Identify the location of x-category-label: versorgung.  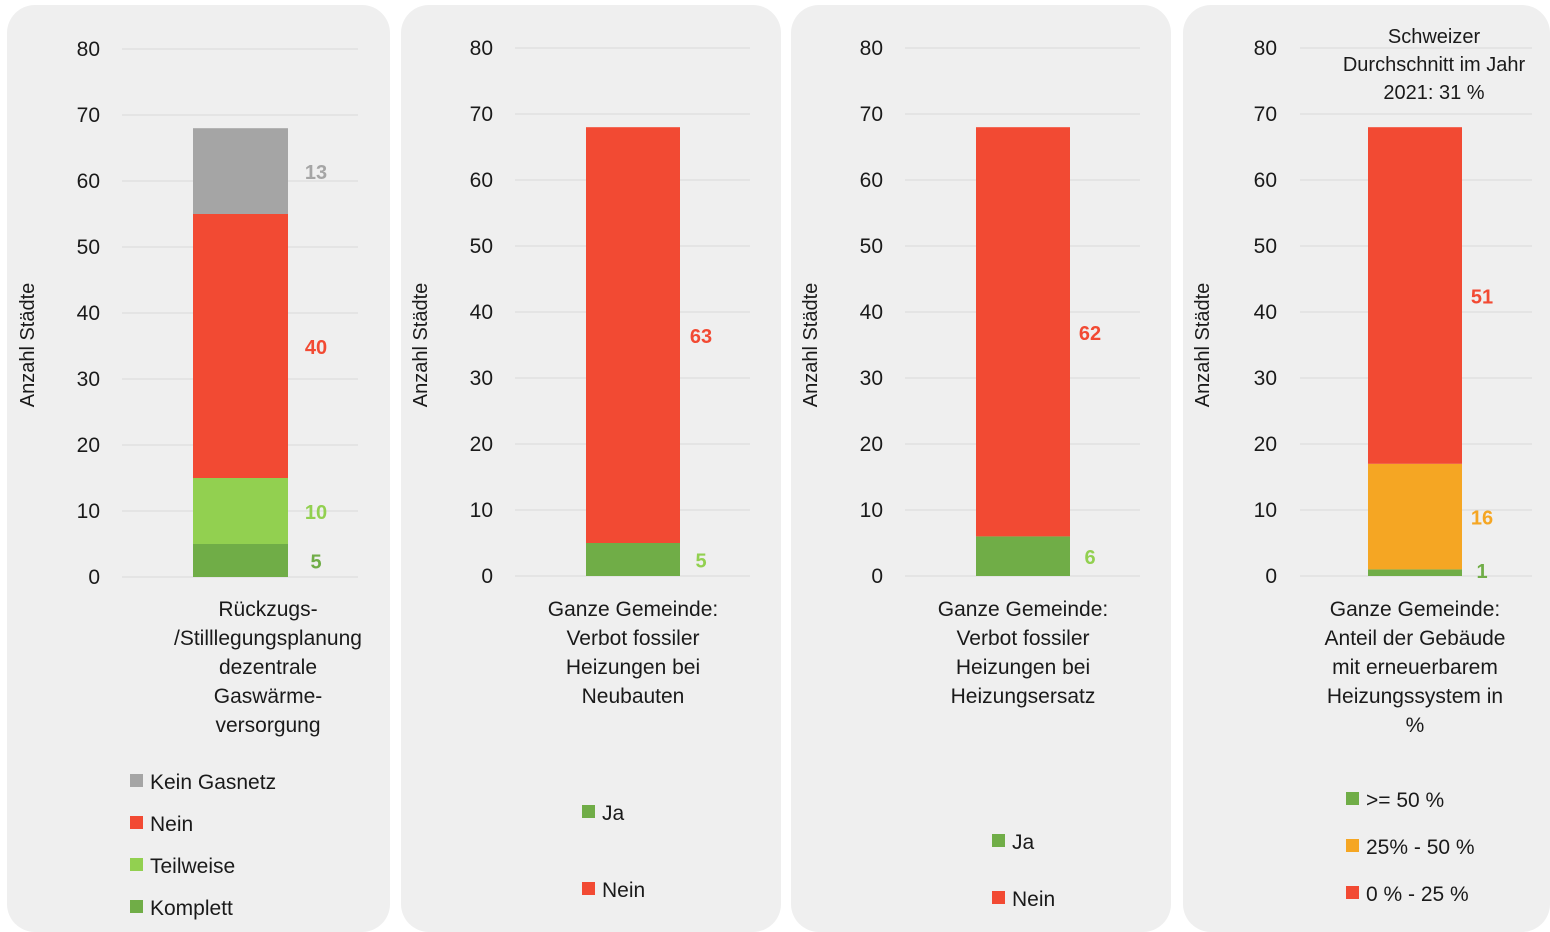
(267, 725).